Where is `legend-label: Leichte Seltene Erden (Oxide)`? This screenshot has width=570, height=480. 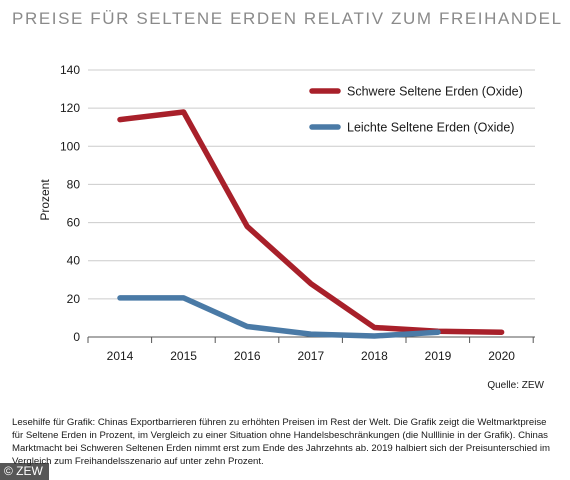 legend-label: Leichte Seltene Erden (Oxide) is located at coordinates (430, 128).